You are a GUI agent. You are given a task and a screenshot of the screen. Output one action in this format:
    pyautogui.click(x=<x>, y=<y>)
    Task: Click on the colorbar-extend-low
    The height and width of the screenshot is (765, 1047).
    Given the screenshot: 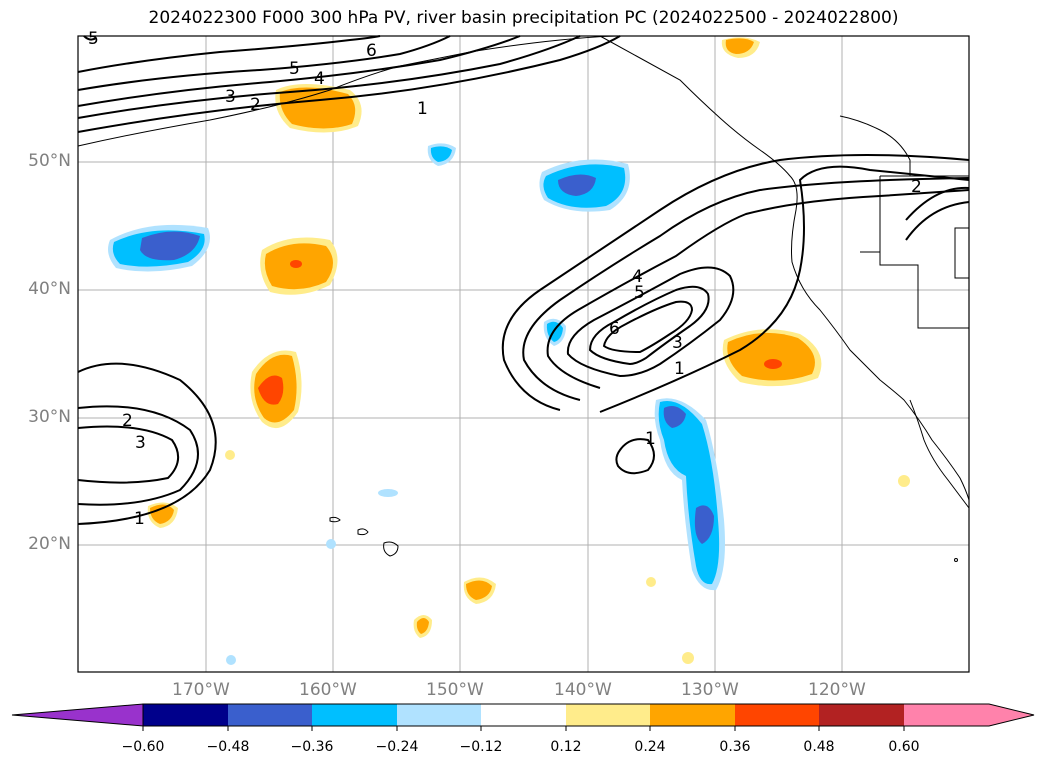 What is the action you would take?
    pyautogui.click(x=77, y=715)
    